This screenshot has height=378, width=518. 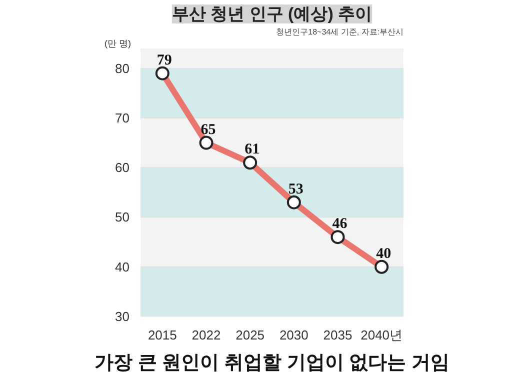 What do you see at coordinates (208, 130) in the screenshot?
I see `data-label: 65` at bounding box center [208, 130].